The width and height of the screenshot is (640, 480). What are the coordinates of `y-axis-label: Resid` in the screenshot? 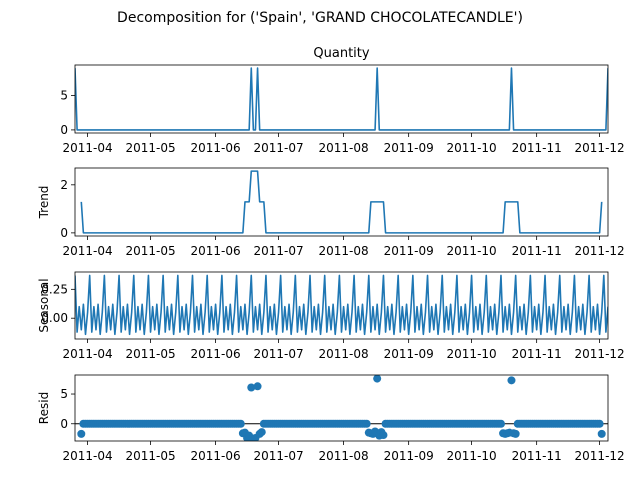 It's located at (44, 408).